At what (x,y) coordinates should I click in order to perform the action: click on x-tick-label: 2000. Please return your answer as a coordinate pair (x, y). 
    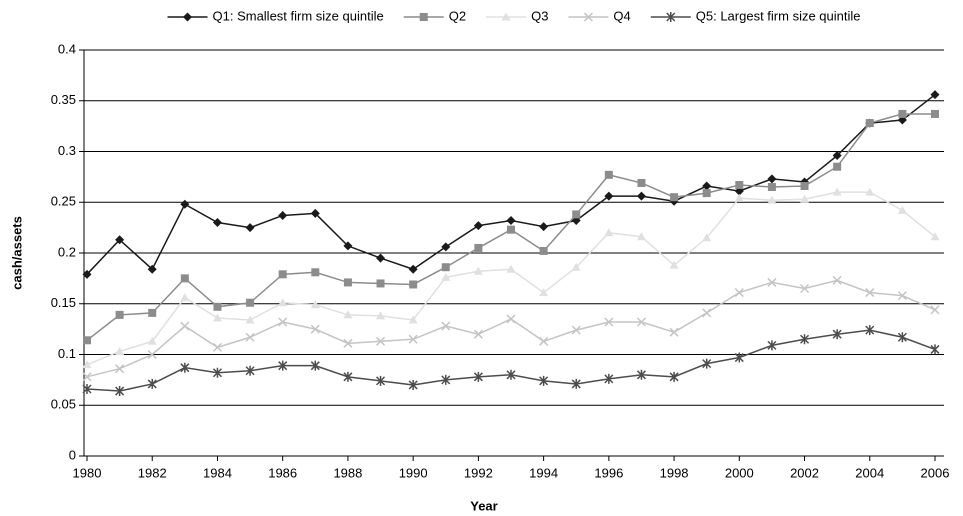
    Looking at the image, I should click on (739, 472).